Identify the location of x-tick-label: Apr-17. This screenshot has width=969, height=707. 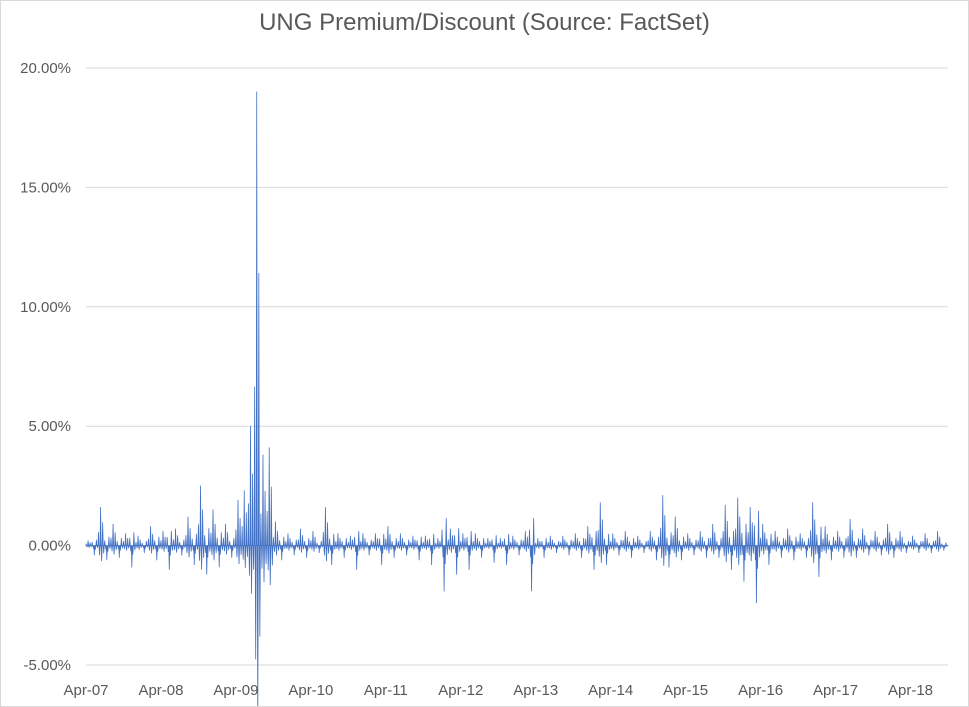
(835, 690).